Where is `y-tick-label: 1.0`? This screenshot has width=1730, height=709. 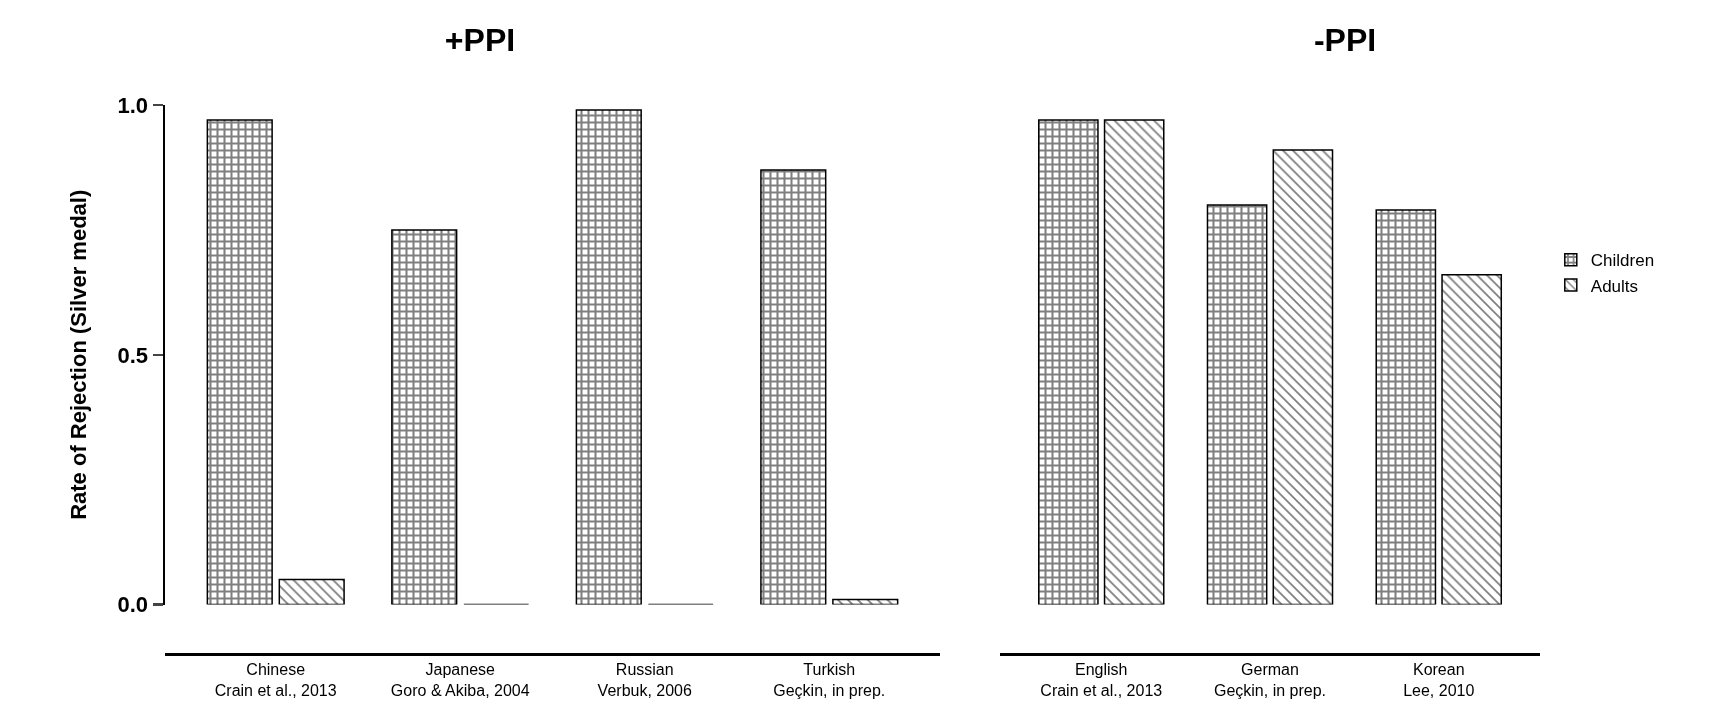 y-tick-label: 1.0 is located at coordinates (133, 105).